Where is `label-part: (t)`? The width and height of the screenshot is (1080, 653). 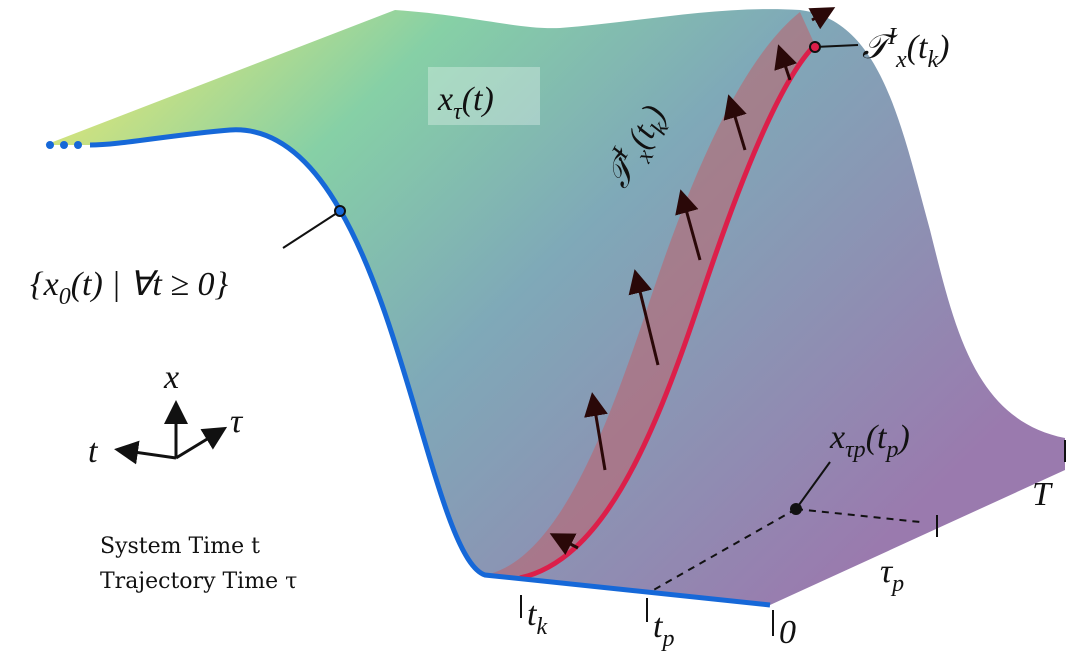 label-part: (t) is located at coordinates (478, 99).